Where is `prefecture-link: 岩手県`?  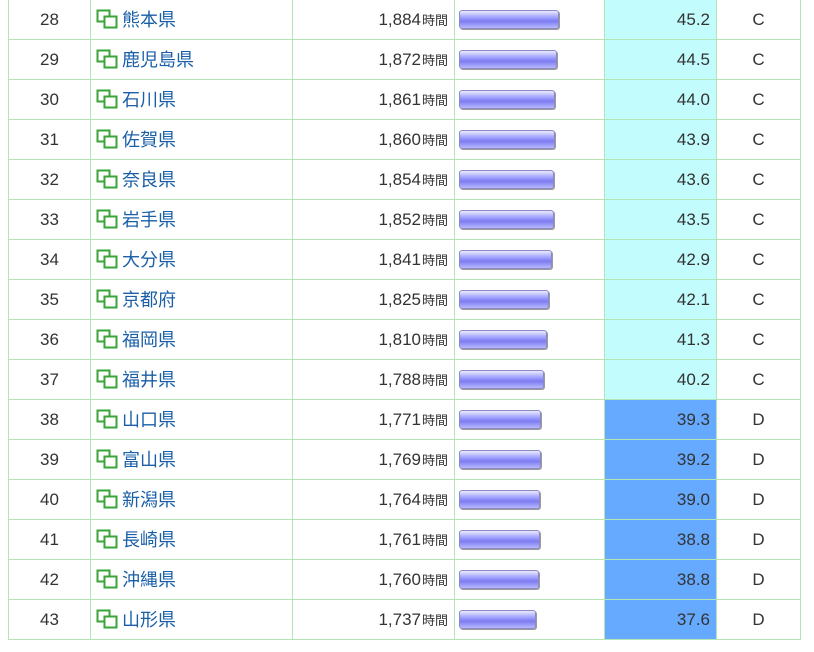 prefecture-link: 岩手県 is located at coordinates (136, 219).